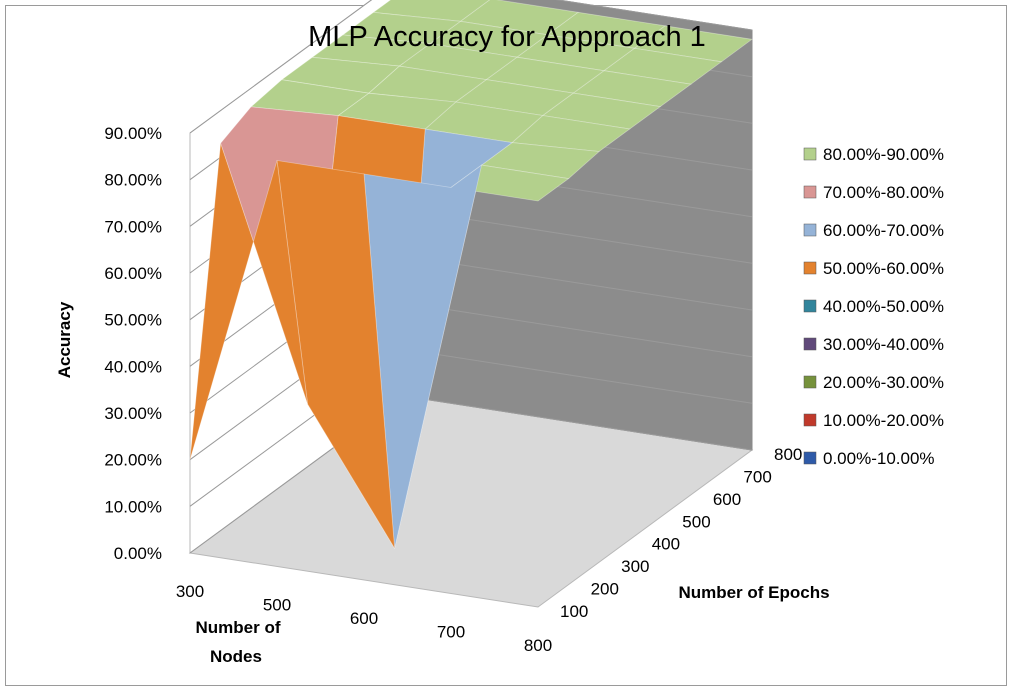  What do you see at coordinates (883, 192) in the screenshot?
I see `legend-label: 70.00%-80.00%` at bounding box center [883, 192].